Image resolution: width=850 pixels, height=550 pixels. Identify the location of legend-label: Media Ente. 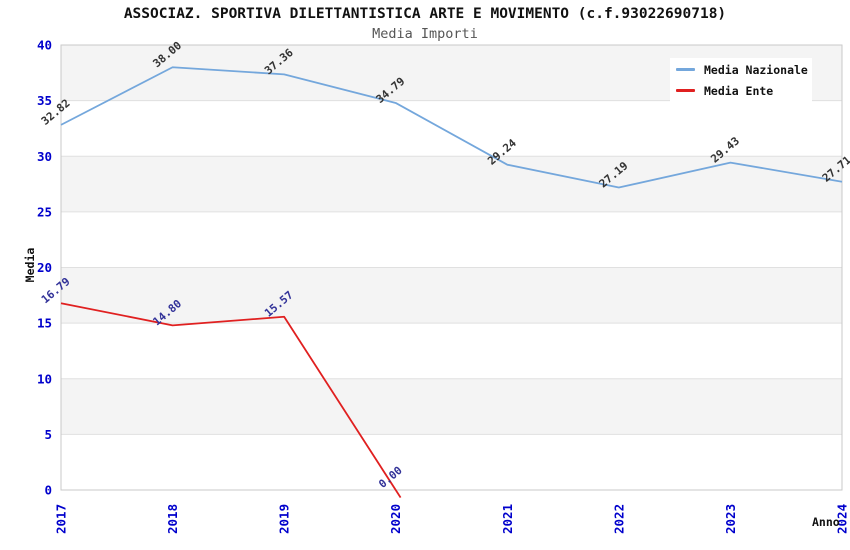
(739, 90).